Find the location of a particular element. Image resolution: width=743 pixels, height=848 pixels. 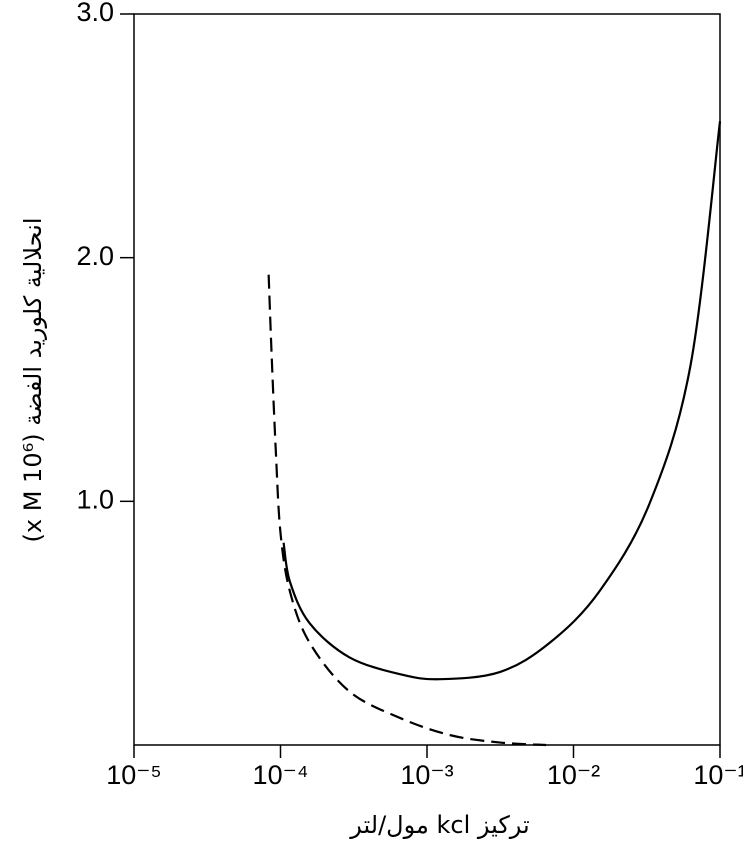

x-tick-label: 10⁻² is located at coordinates (573, 775).